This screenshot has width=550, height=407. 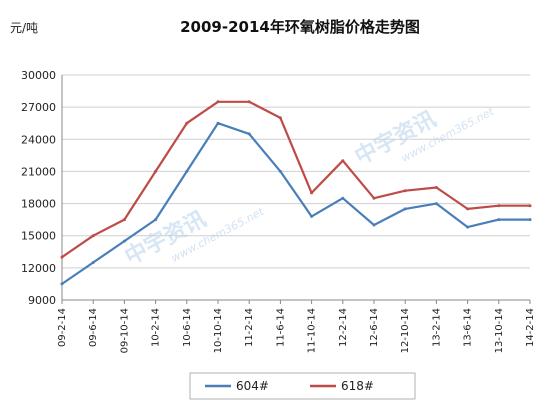 What do you see at coordinates (38, 188) in the screenshot?
I see `y-axis-ticks: 9000 12000 15000 18000 21000 24000 27000 30000` at bounding box center [38, 188].